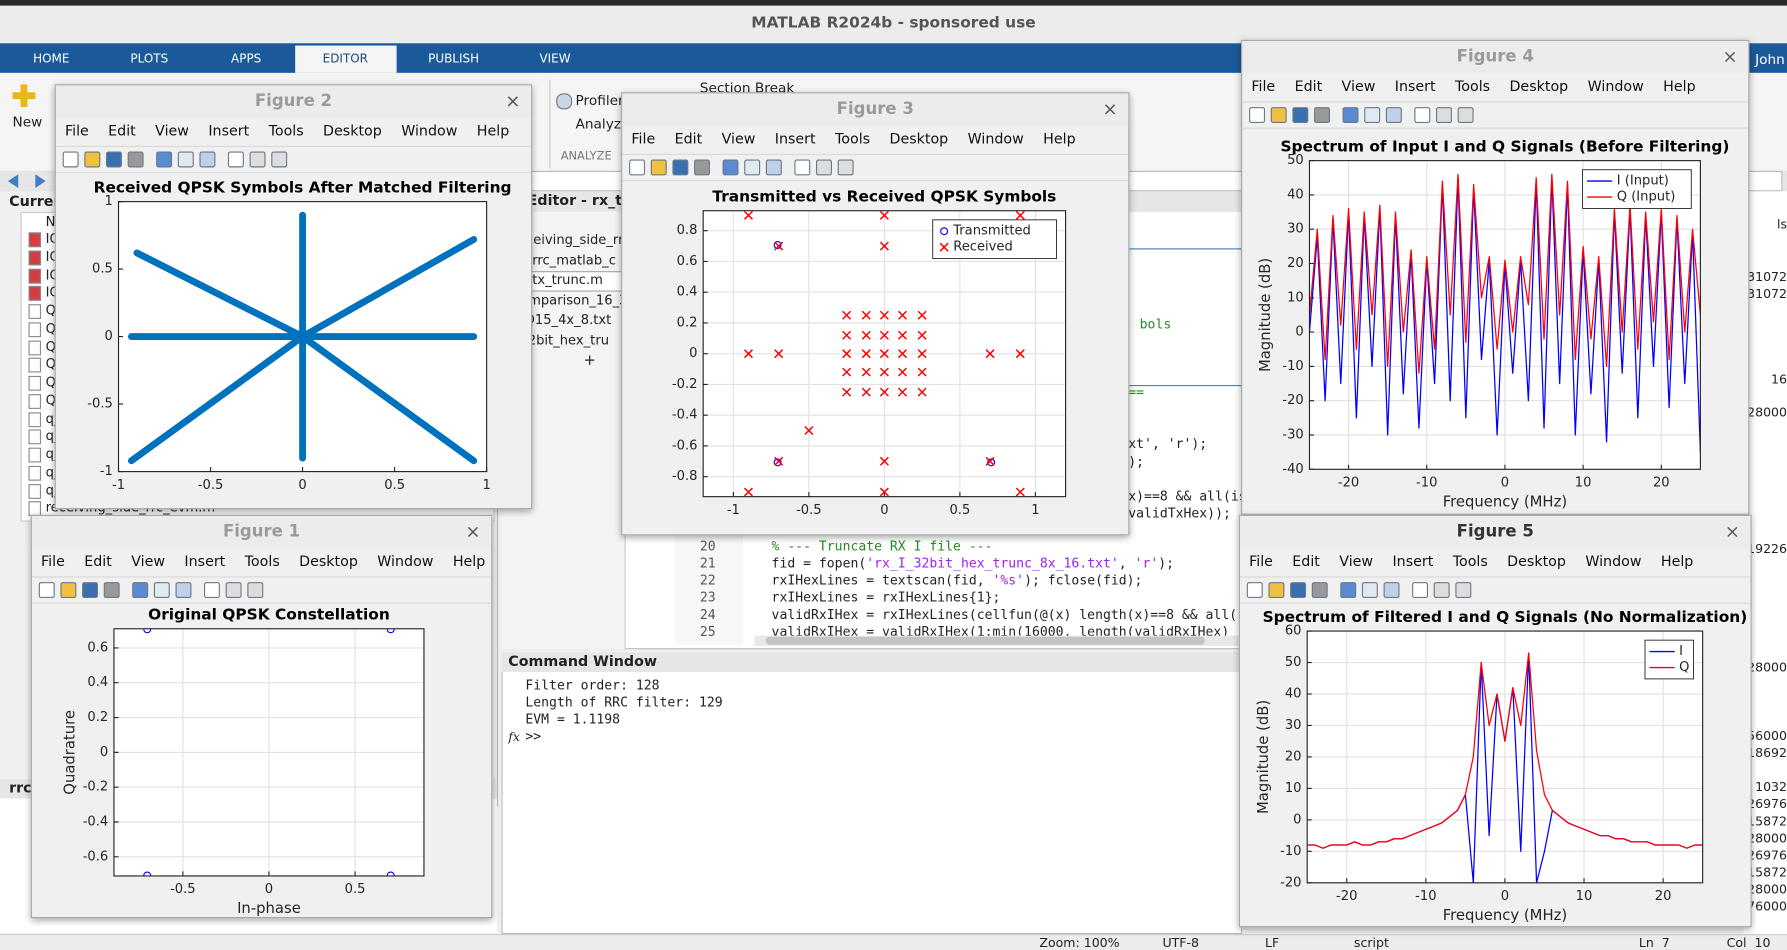 Image resolution: width=1787 pixels, height=950 pixels. I want to click on toolstrip-tab: PUBLISH, so click(454, 59).